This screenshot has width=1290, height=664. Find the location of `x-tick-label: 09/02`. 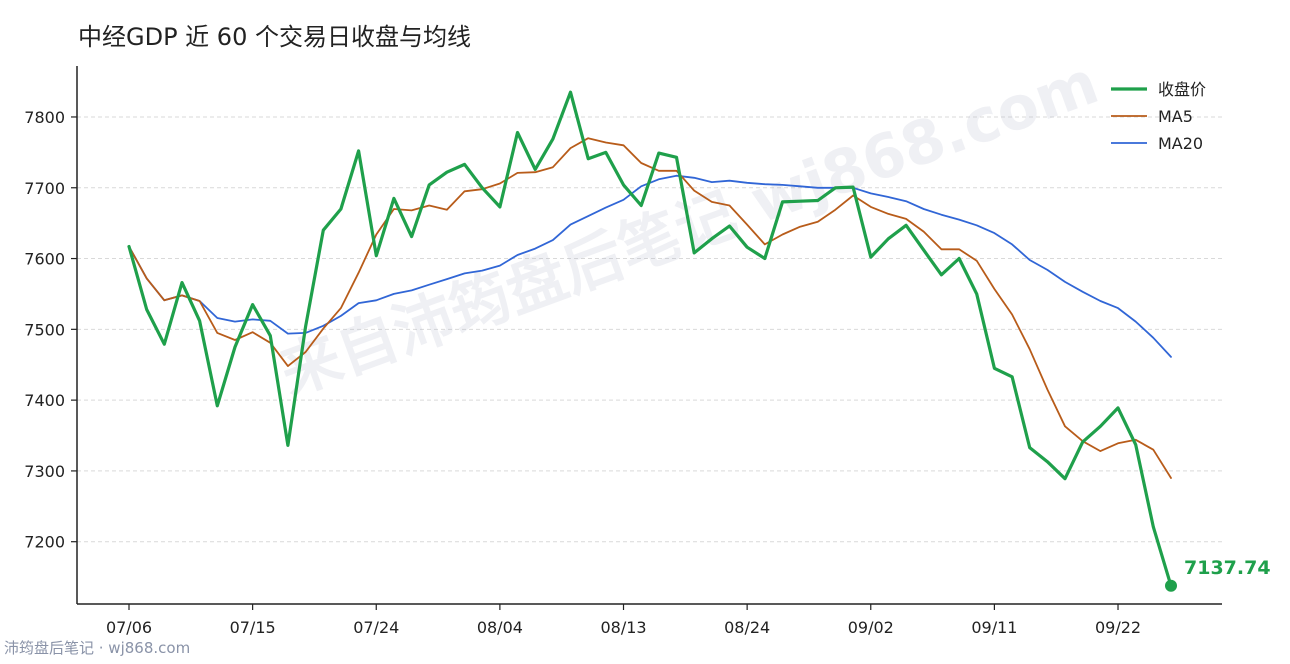

x-tick-label: 09/02 is located at coordinates (871, 627).